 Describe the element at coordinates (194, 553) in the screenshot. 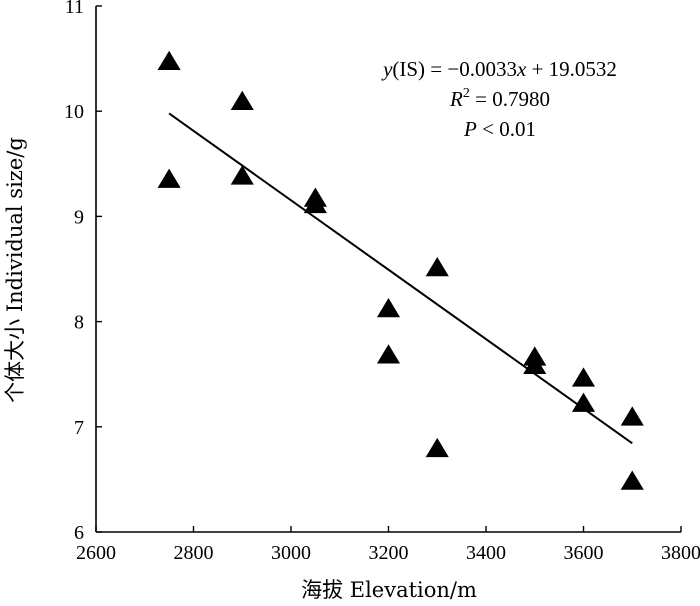

I see `x-tick-label: 2800` at that location.